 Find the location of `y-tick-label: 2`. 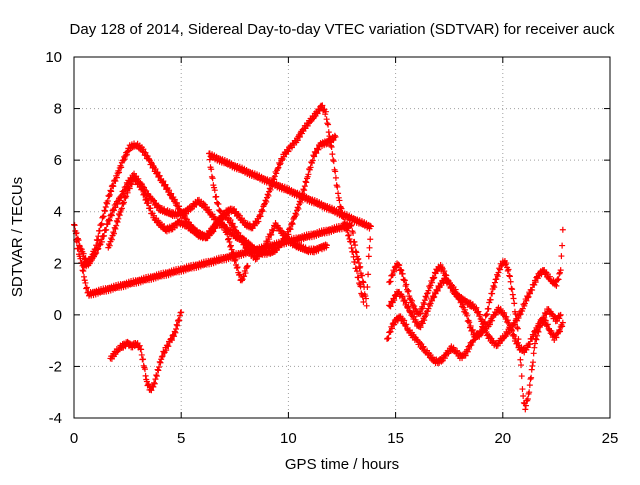

y-tick-label: 2 is located at coordinates (58, 263).